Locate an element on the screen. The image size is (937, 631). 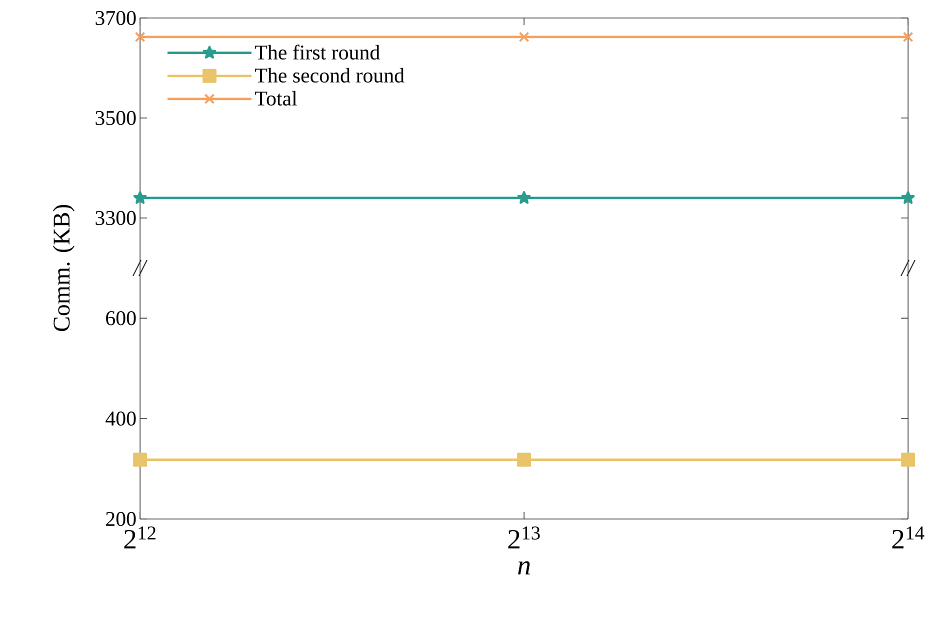
y-tick-label: 3300 is located at coordinates (116, 218).